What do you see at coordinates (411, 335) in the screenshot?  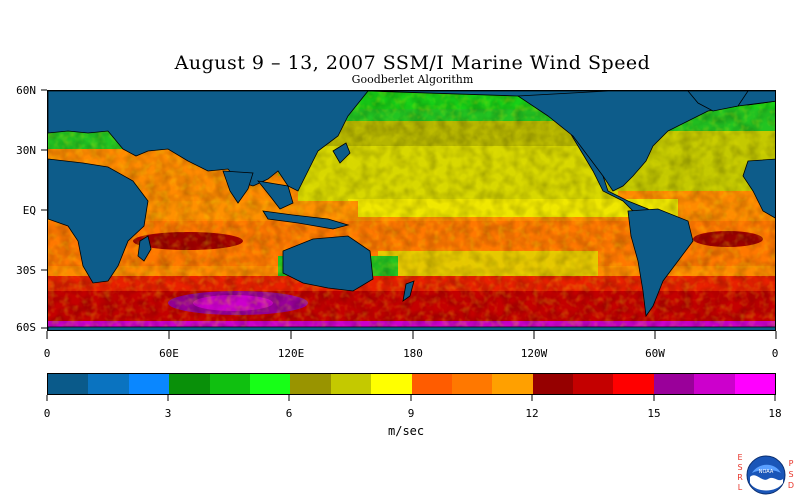 I see `lon-ticks` at bounding box center [411, 335].